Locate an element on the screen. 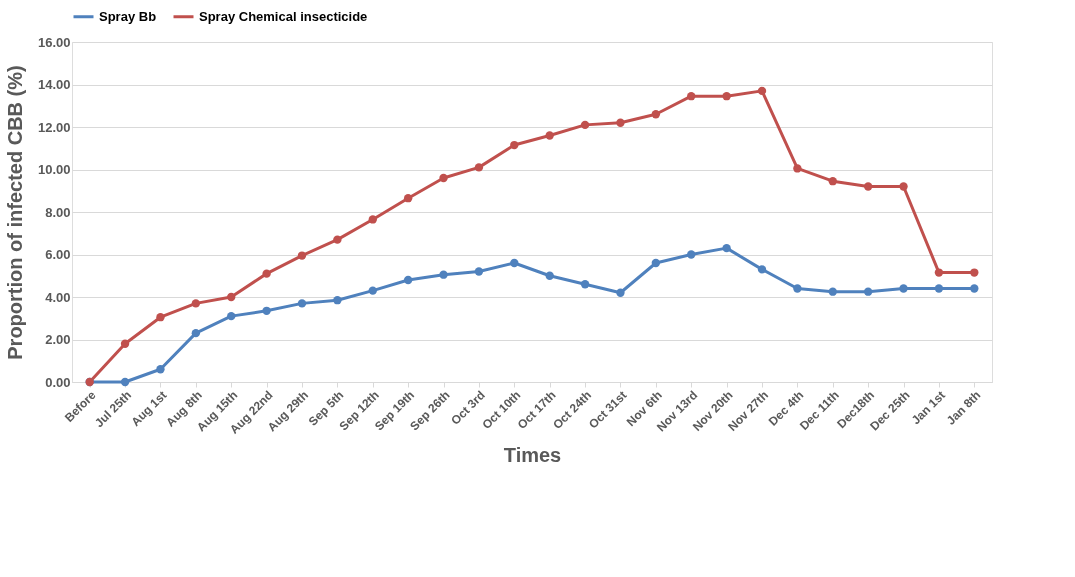  legend-label: Spray Bb is located at coordinates (128, 16).